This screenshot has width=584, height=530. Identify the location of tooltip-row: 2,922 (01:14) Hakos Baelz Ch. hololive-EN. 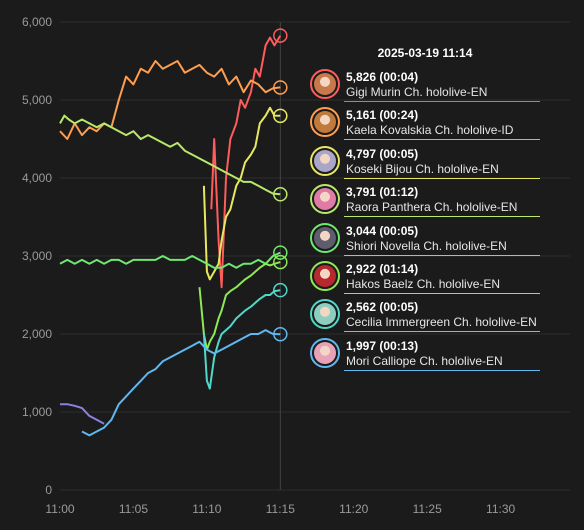
(425, 279).